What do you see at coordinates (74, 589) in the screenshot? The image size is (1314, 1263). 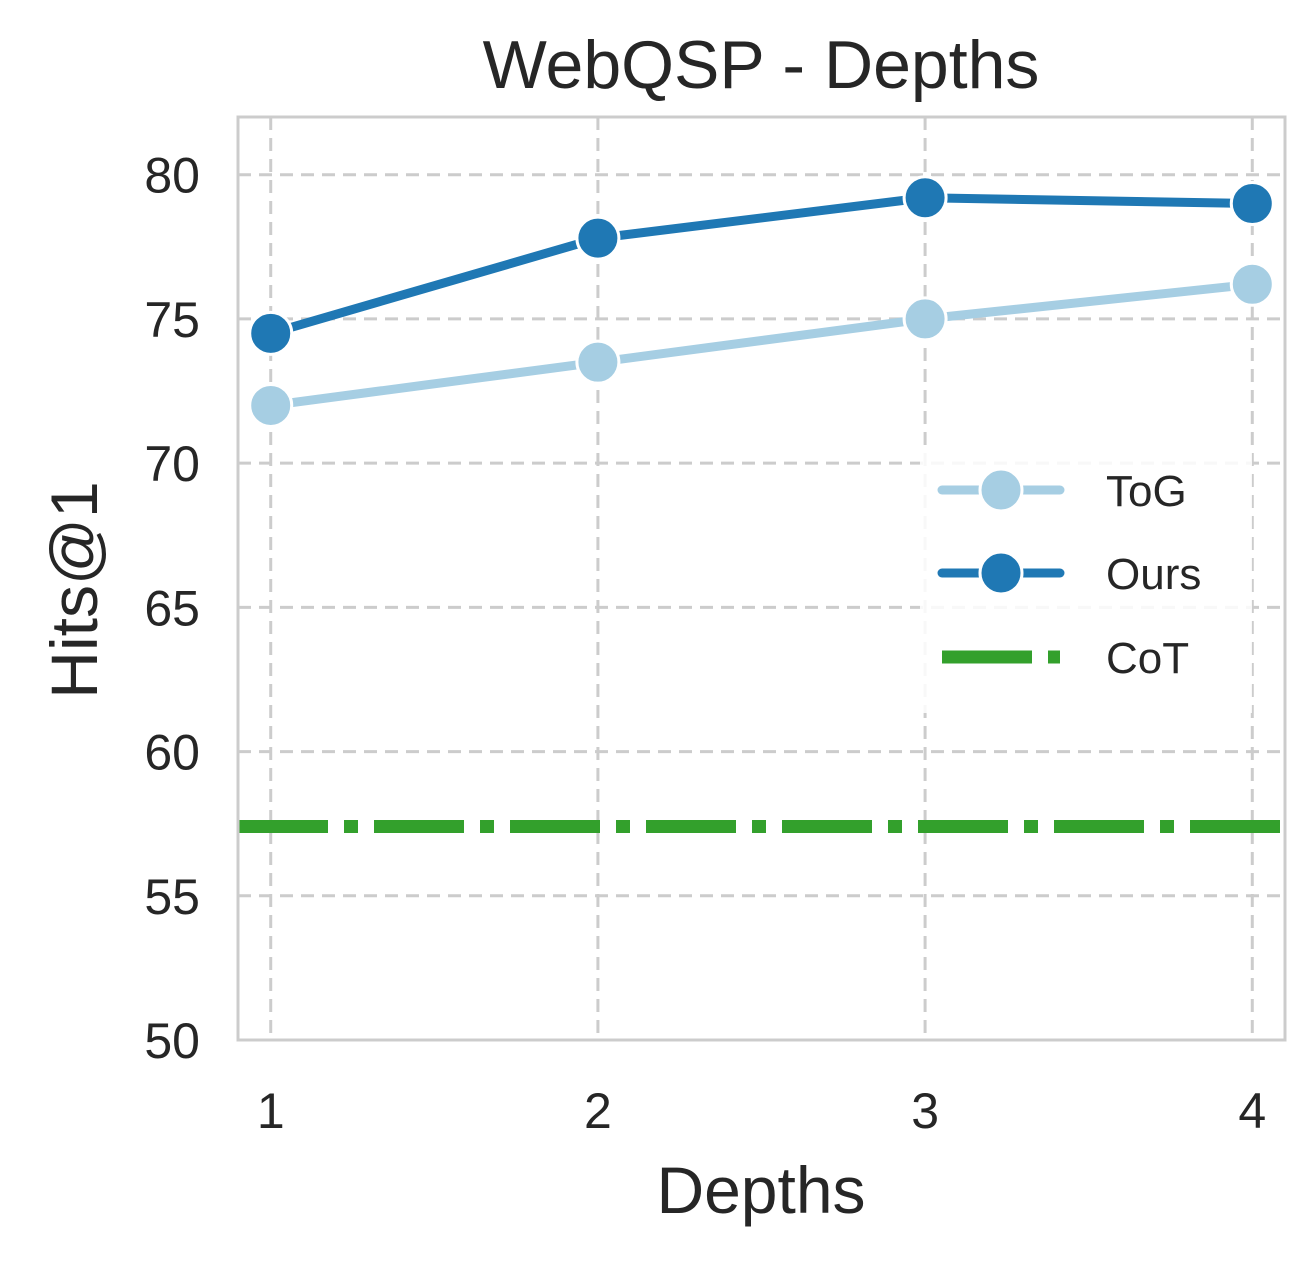 I see `y-axis-label: Hits@1` at bounding box center [74, 589].